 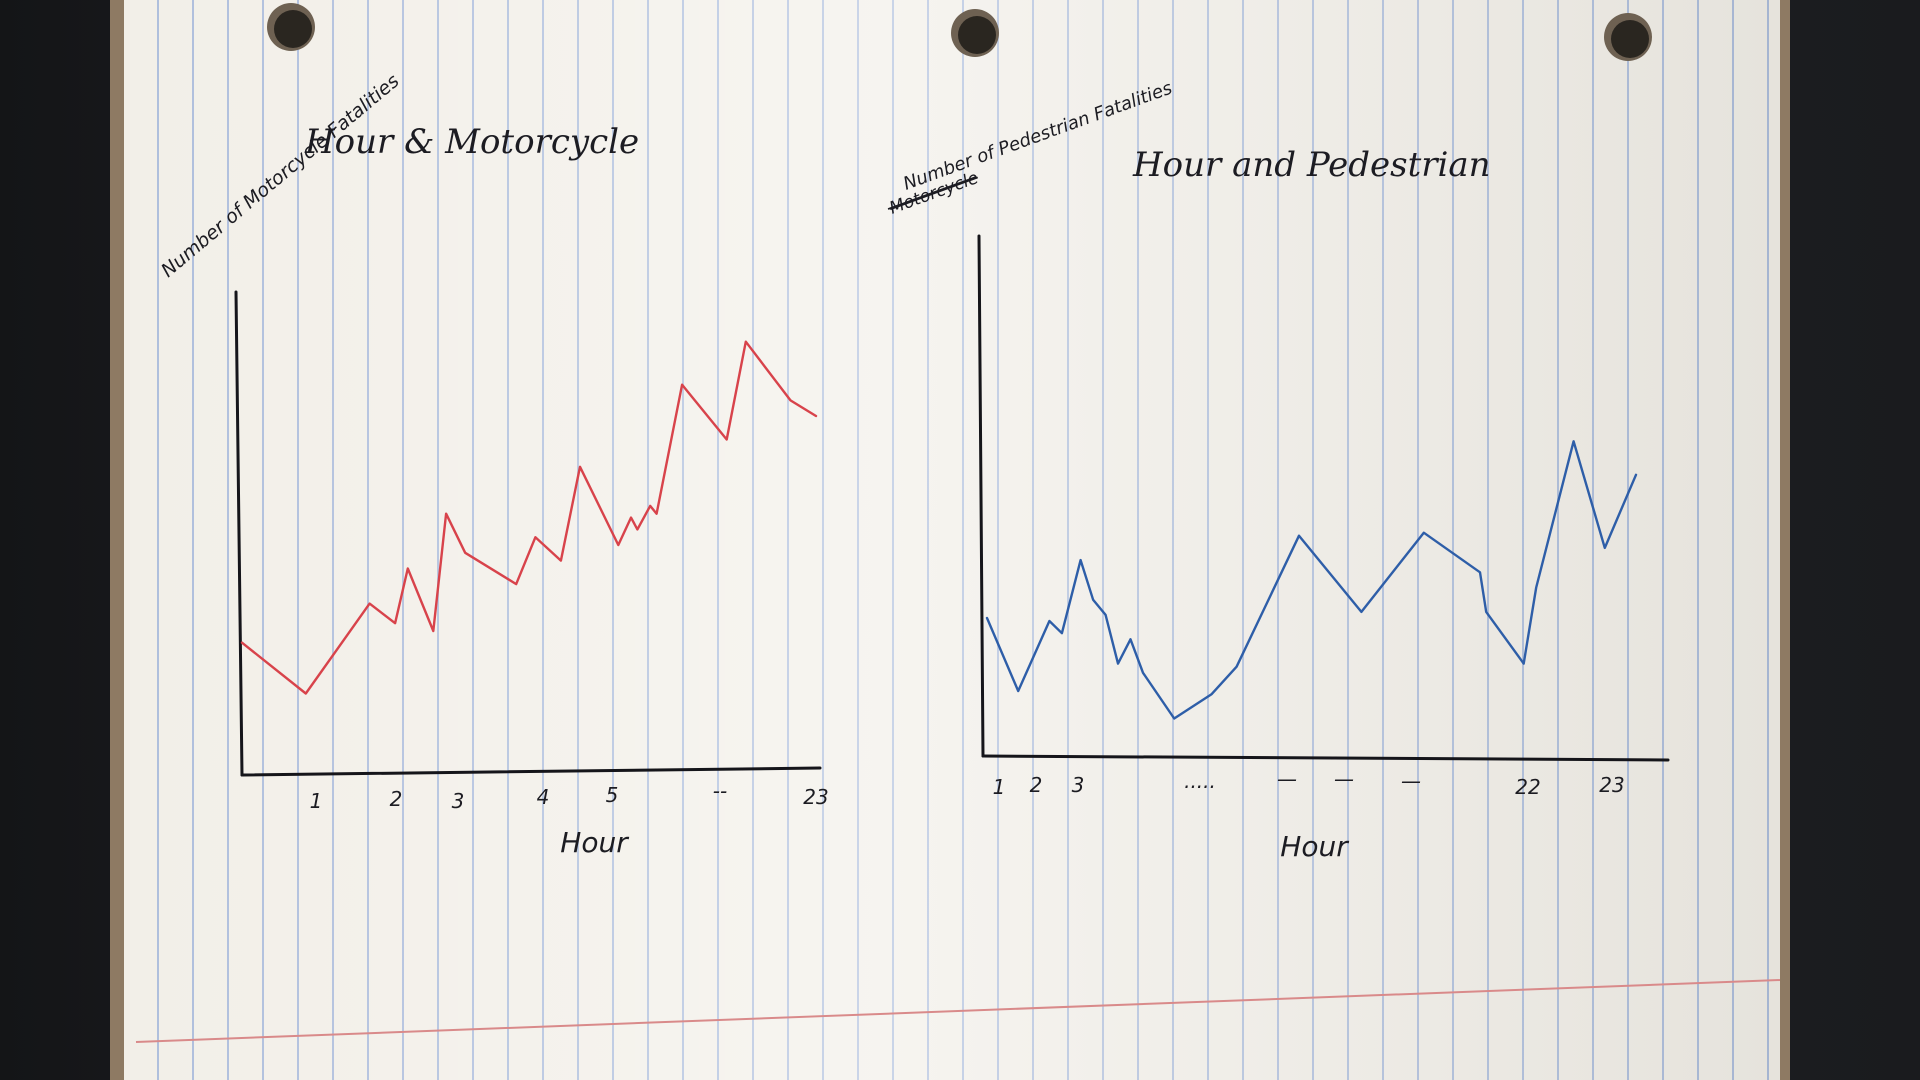 I want to click on series-line-motorcycle, so click(x=529, y=517).